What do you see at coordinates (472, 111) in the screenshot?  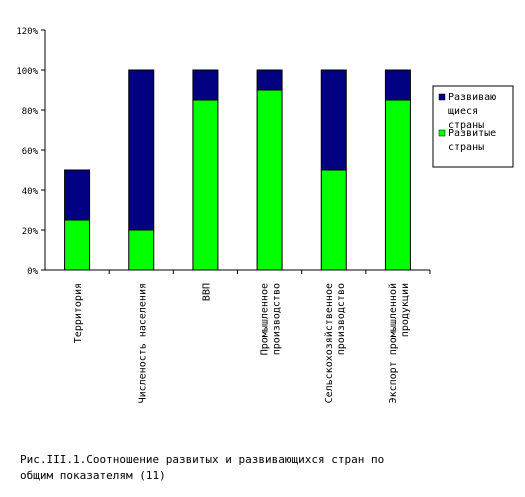 I see `legend-label: Развиваю щиеся страны` at bounding box center [472, 111].